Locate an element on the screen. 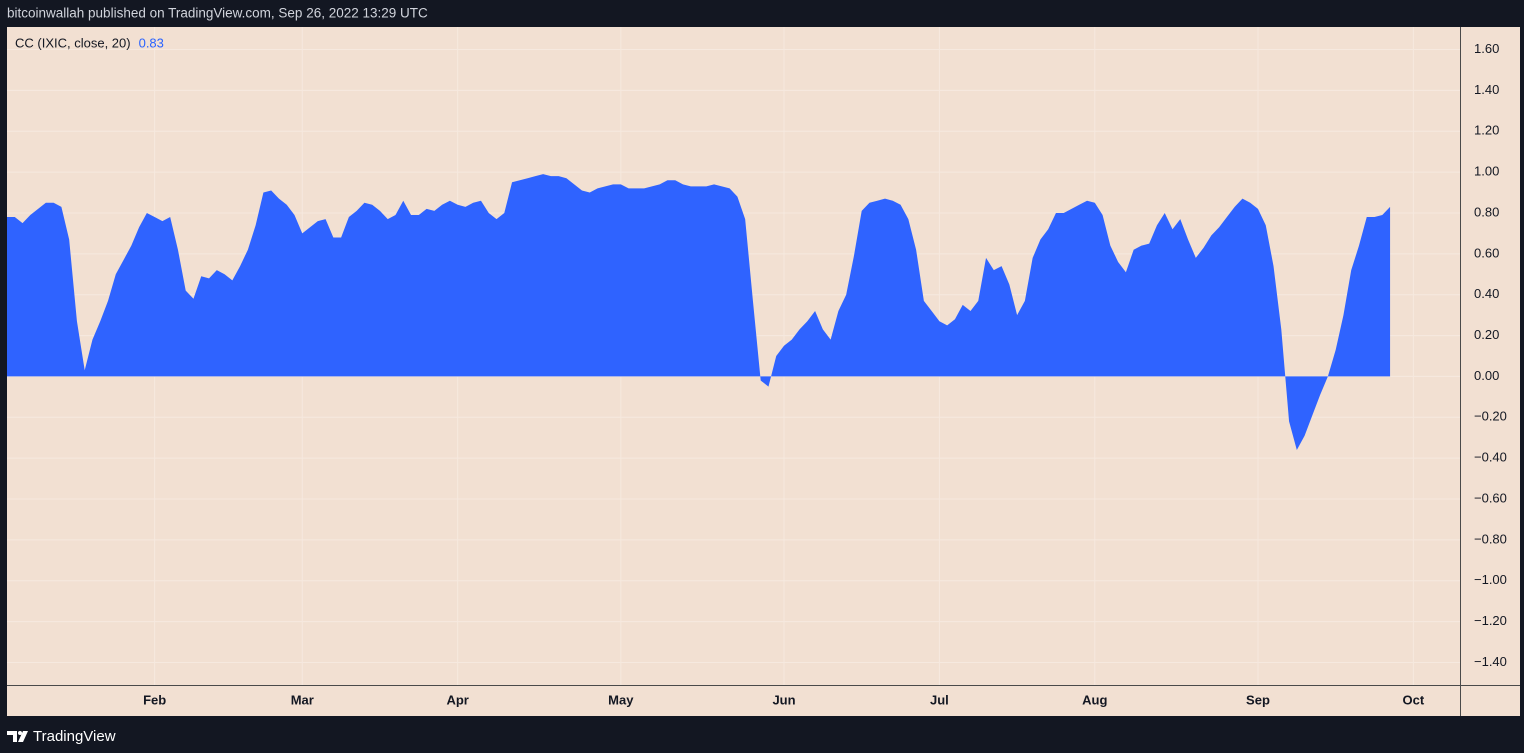 Image resolution: width=1524 pixels, height=753 pixels. y-tick-label: −0.80 is located at coordinates (1490, 538).